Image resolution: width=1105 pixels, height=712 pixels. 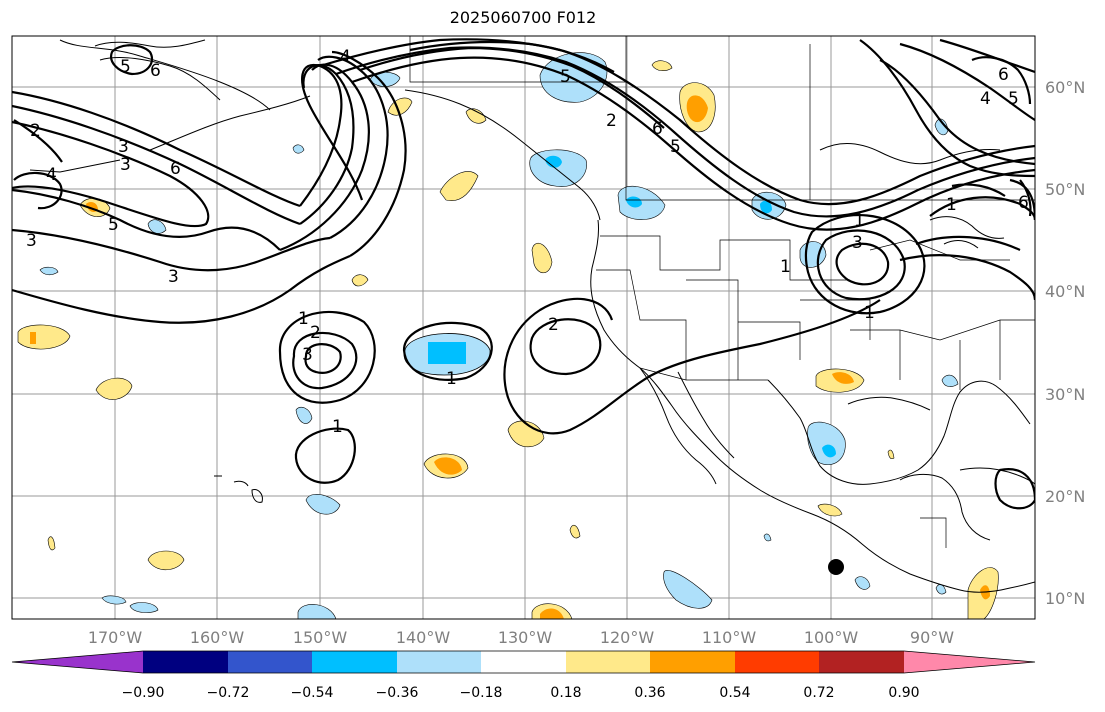 What do you see at coordinates (143, 693) in the screenshot?
I see `colorbar-tick-label: −0.90` at bounding box center [143, 693].